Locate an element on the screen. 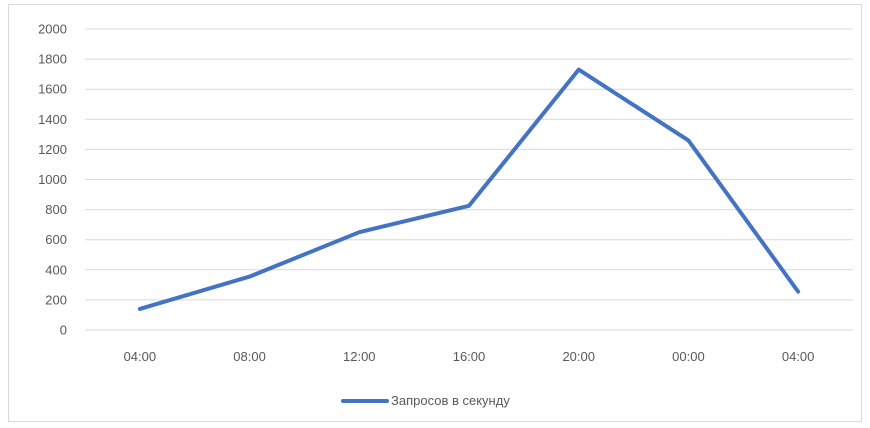  x-tick-label: 20:00 is located at coordinates (578, 356).